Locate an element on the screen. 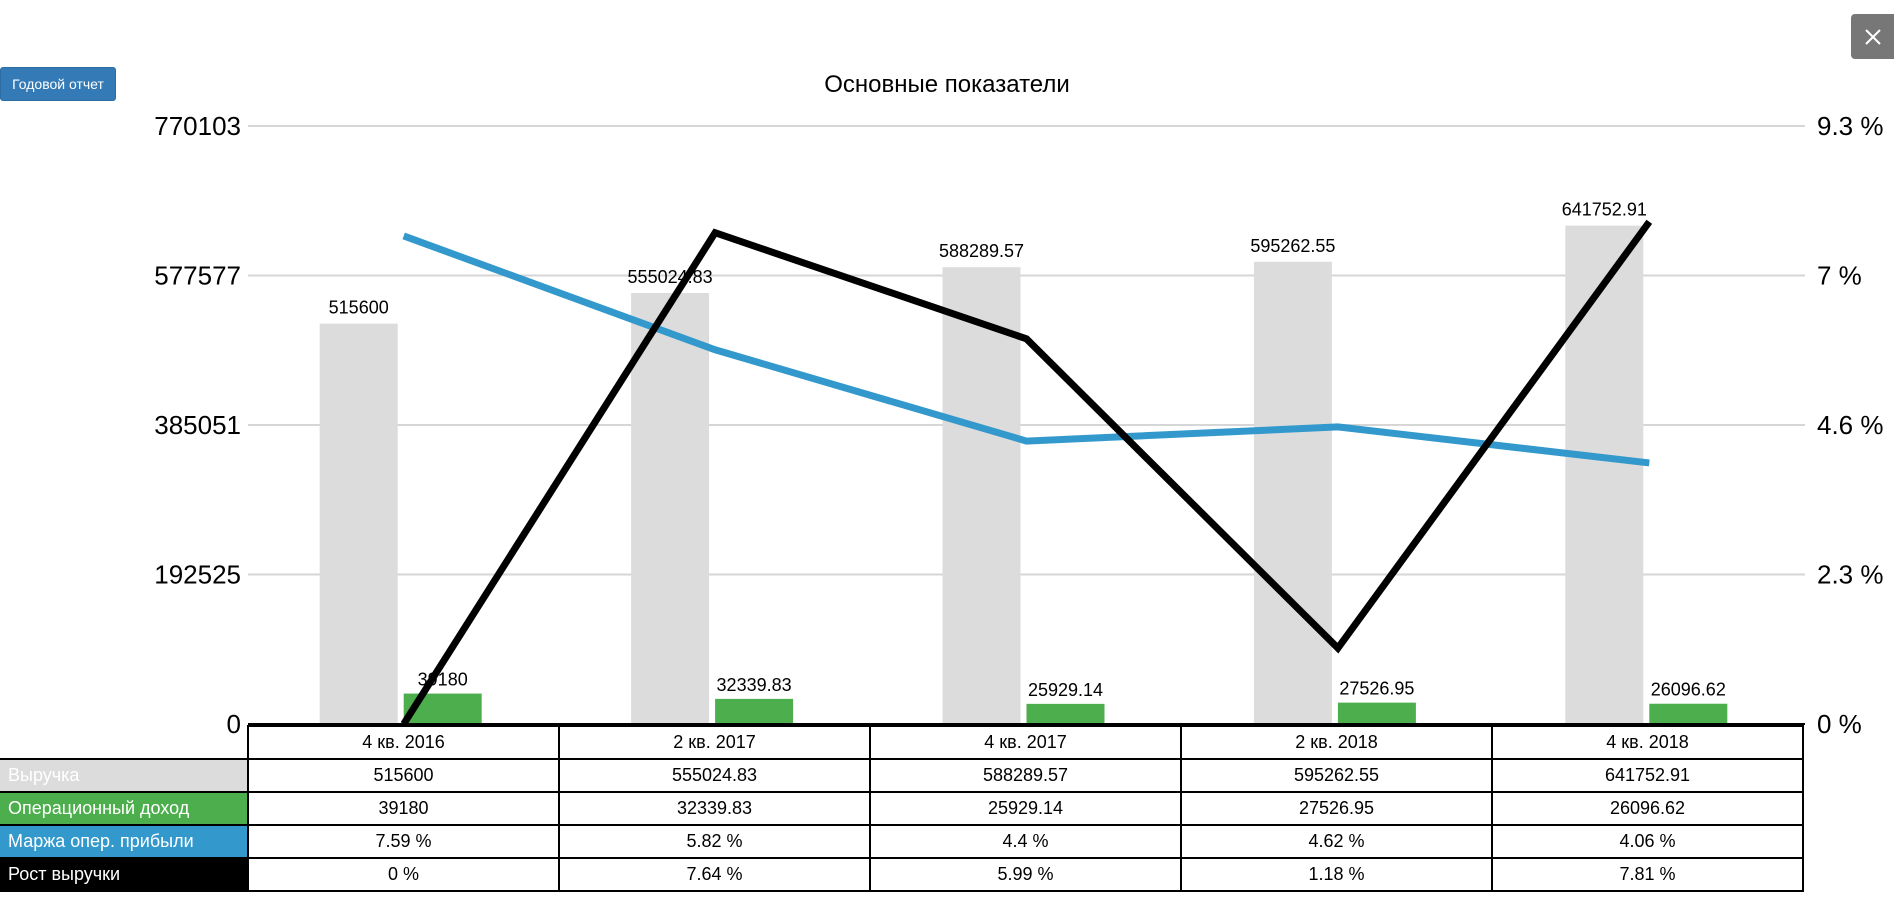 The image size is (1894, 911). table-cell: 5.82 % is located at coordinates (714, 841).